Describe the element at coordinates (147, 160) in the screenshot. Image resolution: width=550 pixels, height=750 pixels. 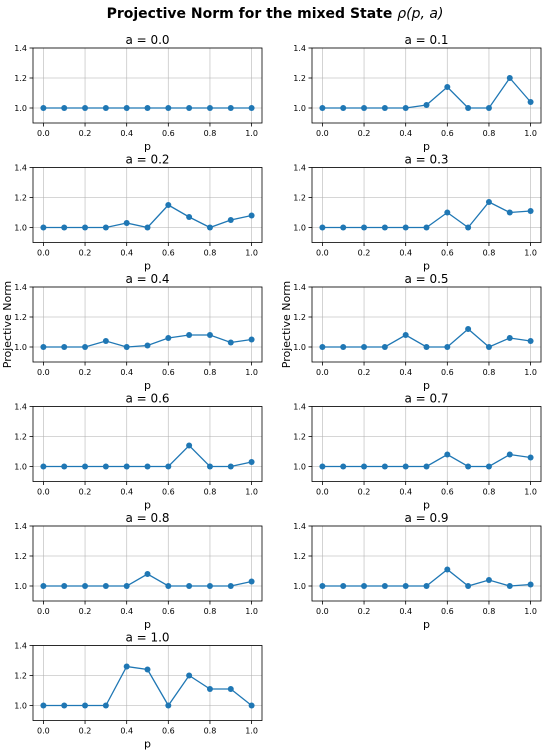
I see `subplot-title: a = 0.2` at that location.